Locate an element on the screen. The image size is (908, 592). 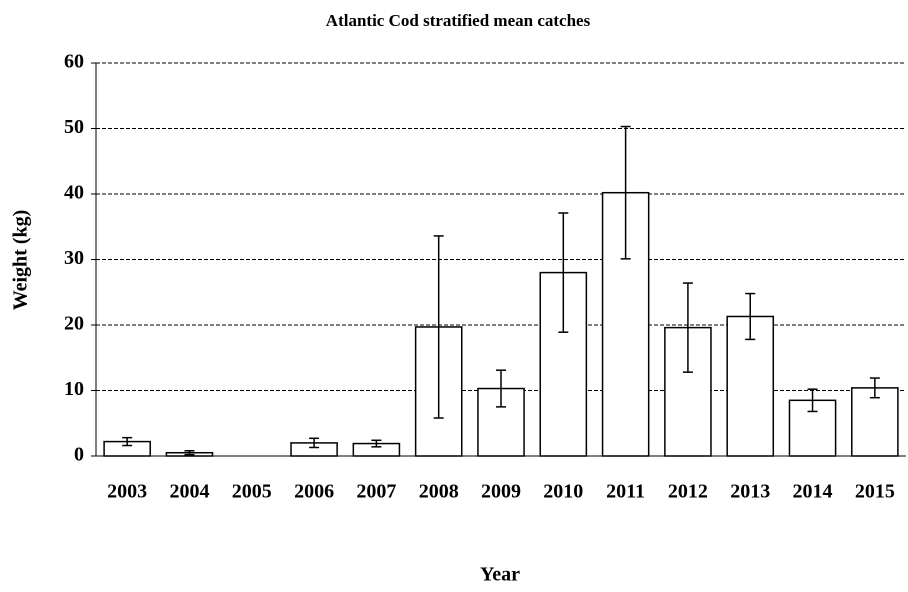
x-tick-label: 2013 is located at coordinates (750, 492).